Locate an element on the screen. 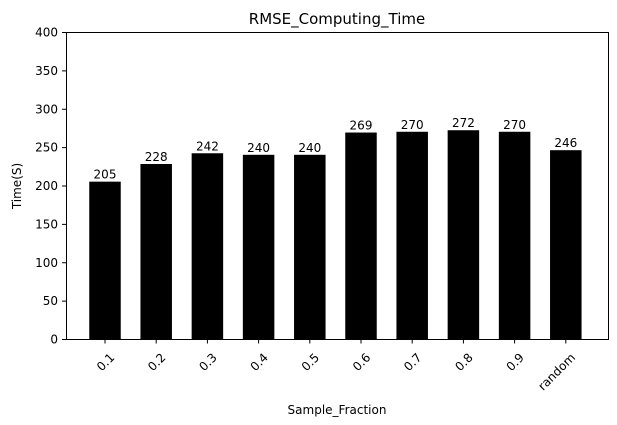 This screenshot has height=425, width=617. y-tick-label-300: 300 is located at coordinates (46, 109).